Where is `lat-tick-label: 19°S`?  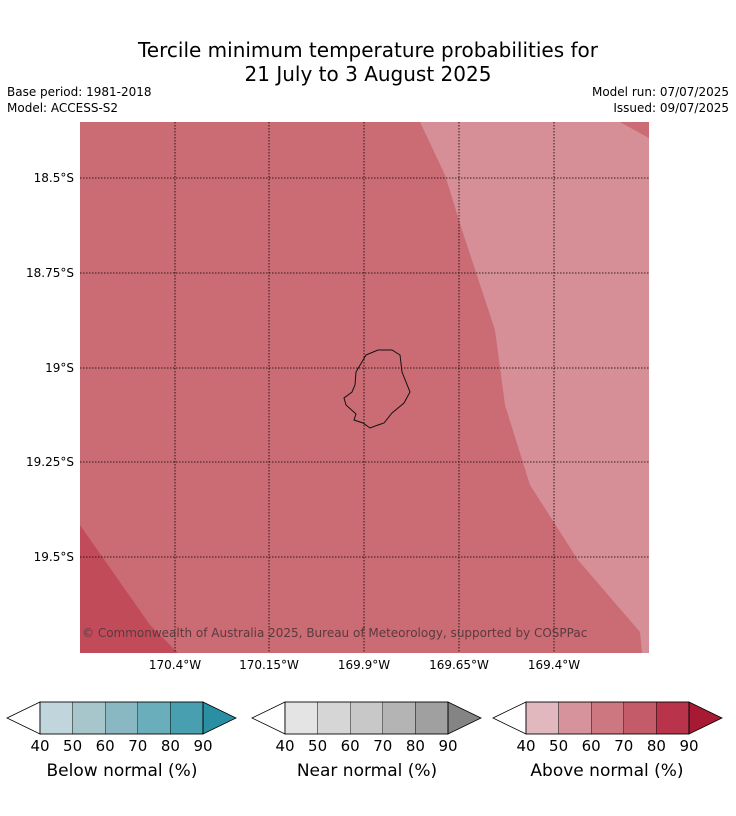
lat-tick-label: 19°S is located at coordinates (59, 368).